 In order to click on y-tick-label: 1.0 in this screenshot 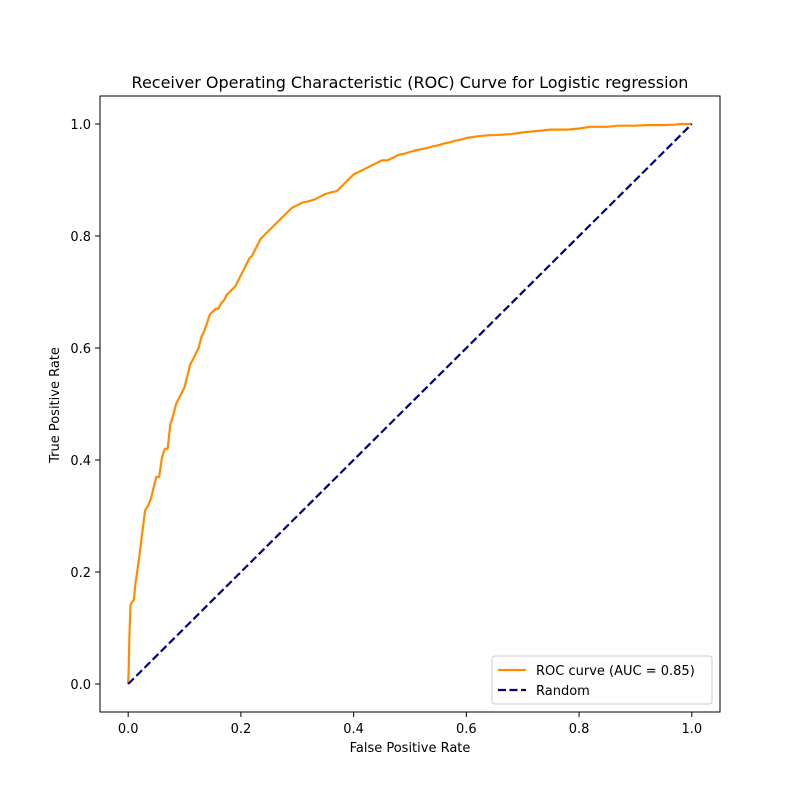, I will do `click(80, 125)`.